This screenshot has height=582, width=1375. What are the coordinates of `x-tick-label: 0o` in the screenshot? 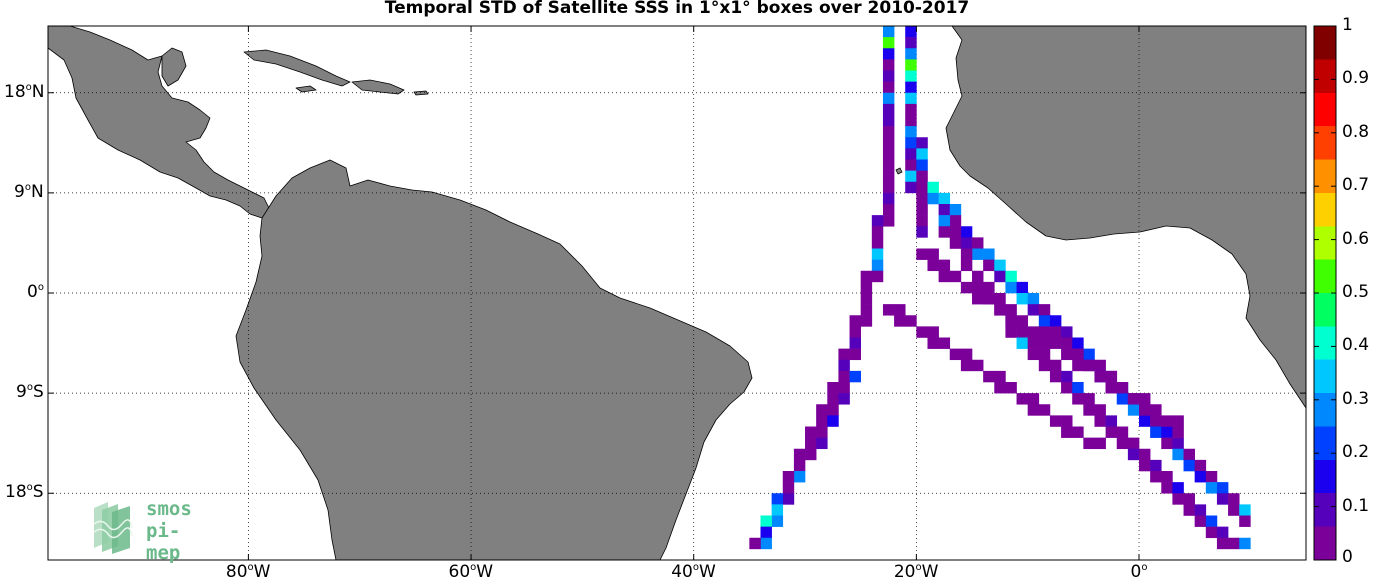 It's located at (1139, 572).